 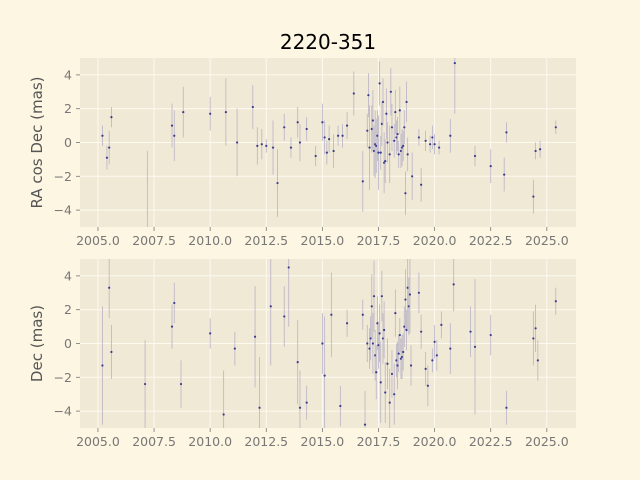 I want to click on bottom-x-tick-label: 2020.0, so click(x=435, y=441).